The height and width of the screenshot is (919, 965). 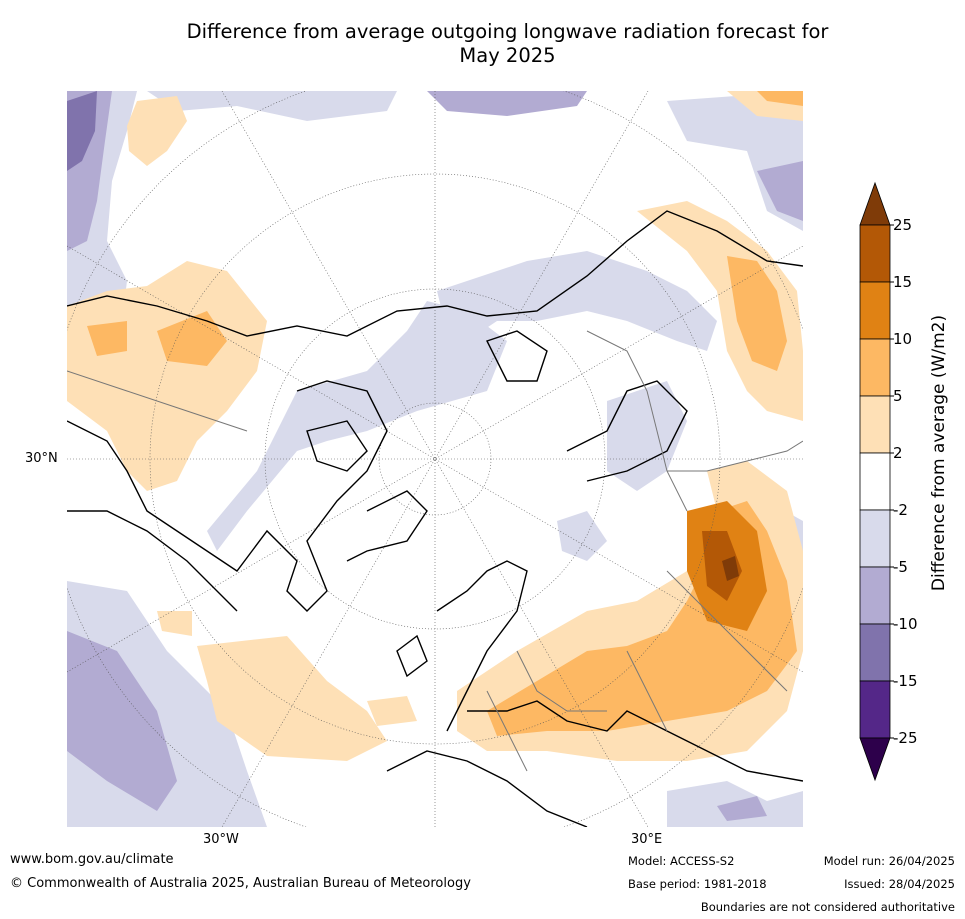 What do you see at coordinates (875, 759) in the screenshot?
I see `colorbar-arrow-bottom` at bounding box center [875, 759].